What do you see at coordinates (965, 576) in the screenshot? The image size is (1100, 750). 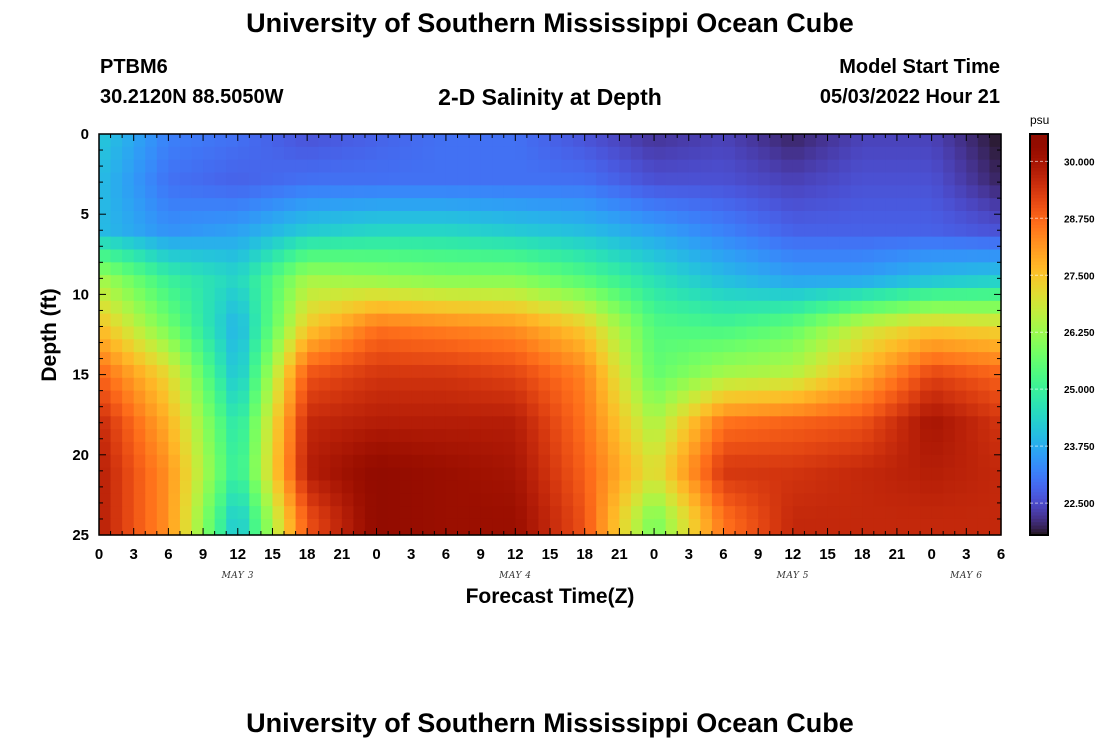 I see `date-label: MAY 6` at bounding box center [965, 576].